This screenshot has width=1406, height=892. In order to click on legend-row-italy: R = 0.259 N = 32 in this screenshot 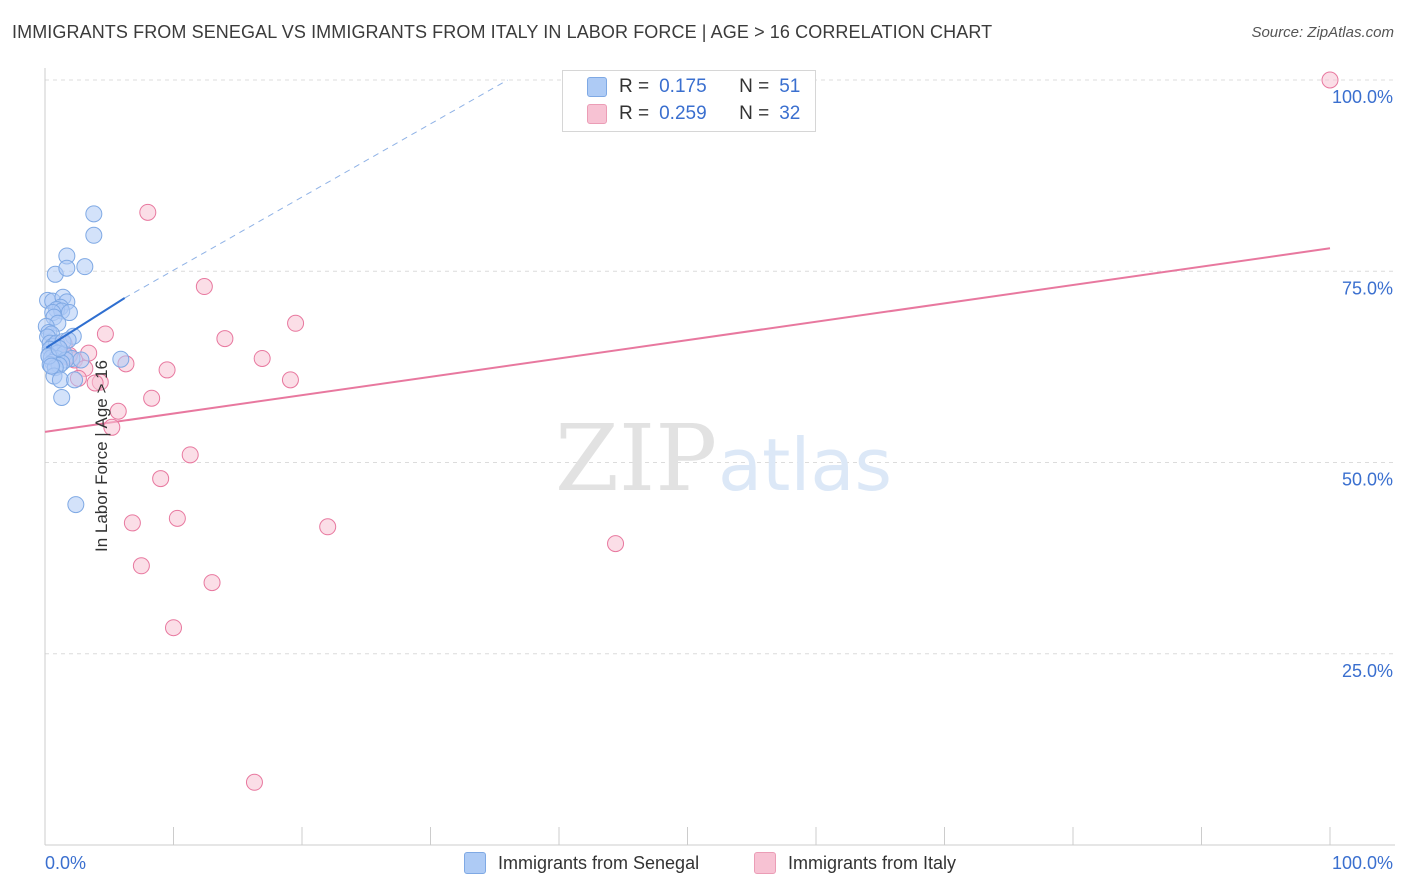, I will do `click(693, 114)`.